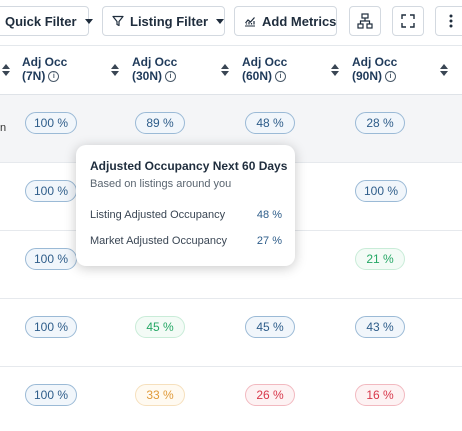  What do you see at coordinates (269, 241) in the screenshot?
I see `tooltip-market-value: 27 %` at bounding box center [269, 241].